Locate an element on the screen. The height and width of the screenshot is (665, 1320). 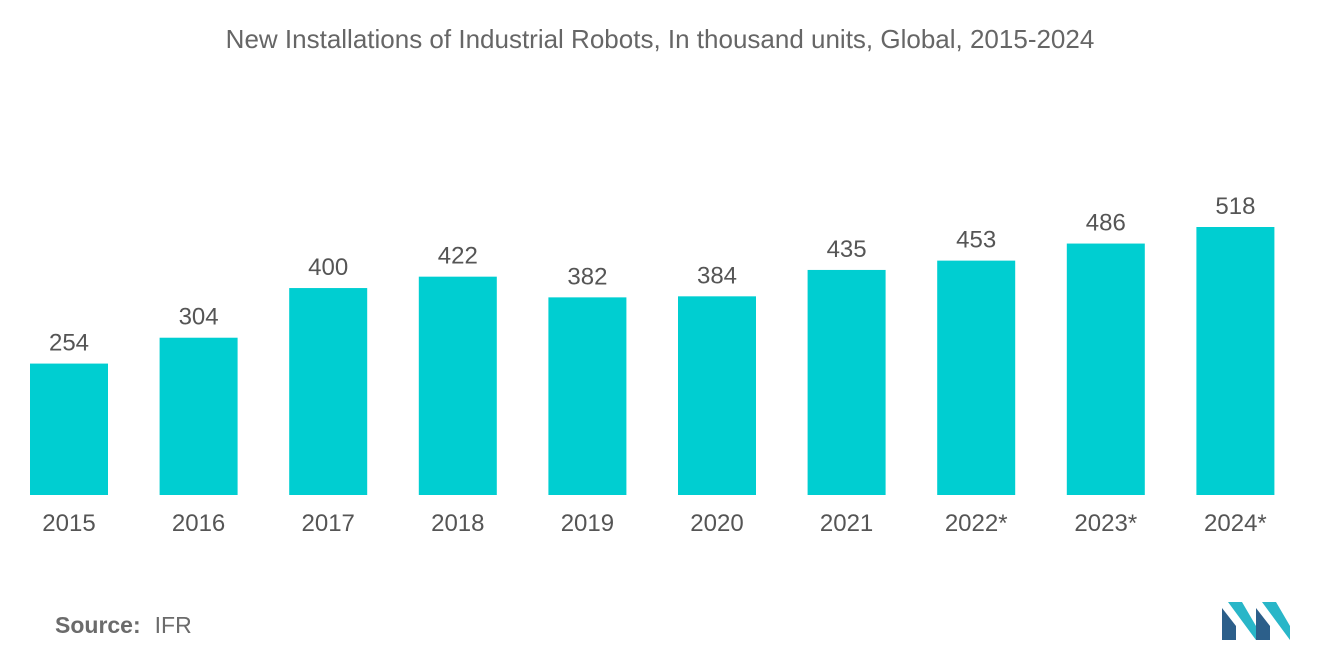
bar-2015 is located at coordinates (69, 429).